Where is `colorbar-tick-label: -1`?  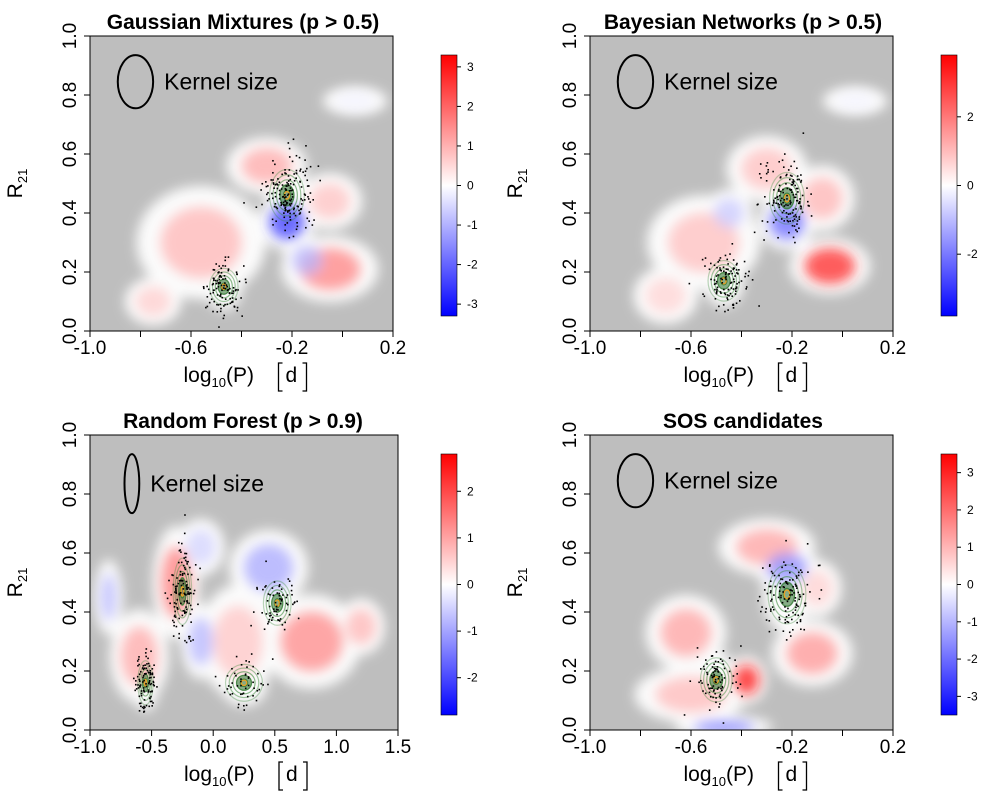
colorbar-tick-label: -1 is located at coordinates (972, 622).